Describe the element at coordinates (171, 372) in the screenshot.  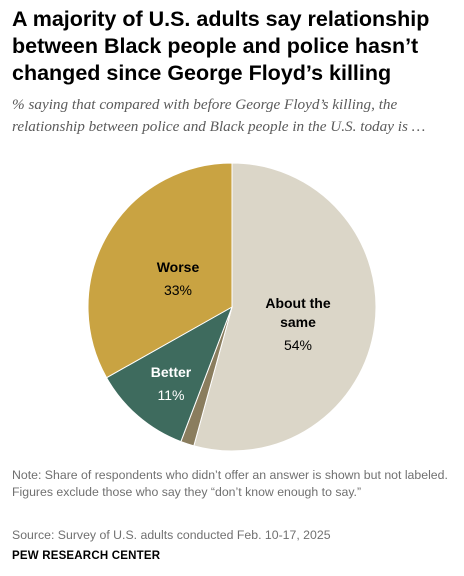
I see `slice-label-better: Better` at that location.